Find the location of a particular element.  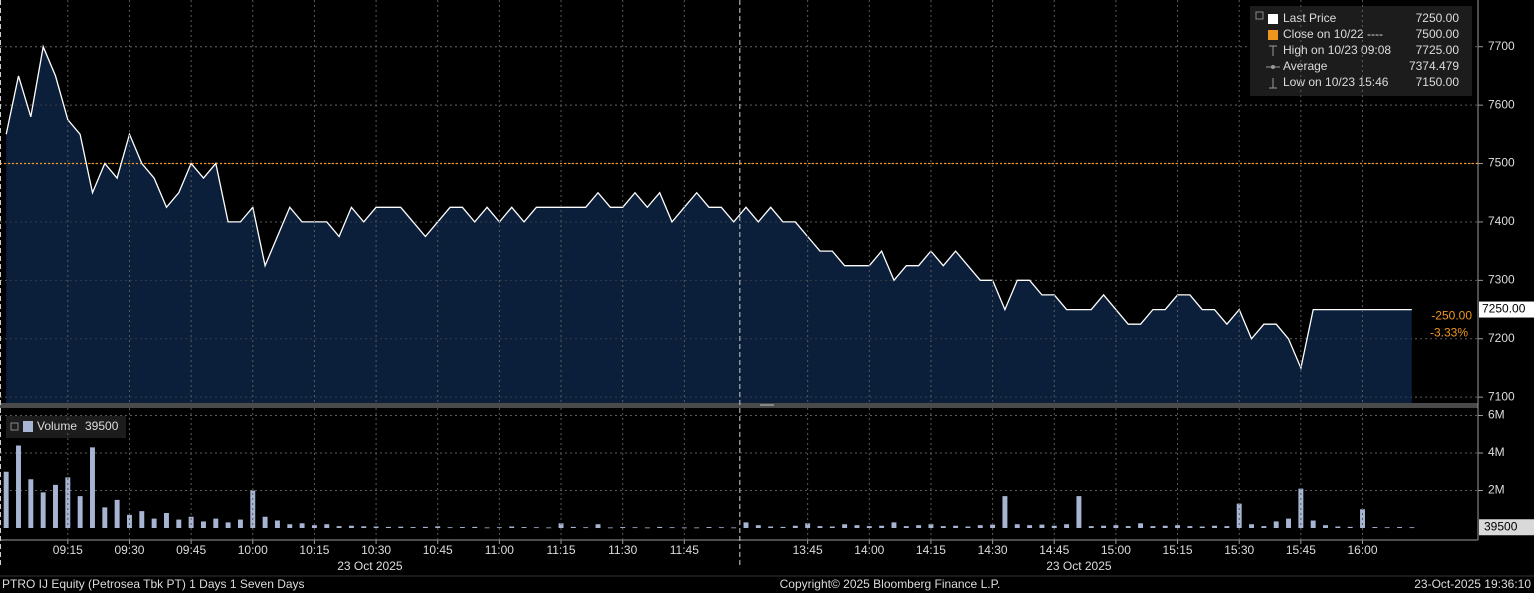

x-tick-label: 14:30 is located at coordinates (993, 550).